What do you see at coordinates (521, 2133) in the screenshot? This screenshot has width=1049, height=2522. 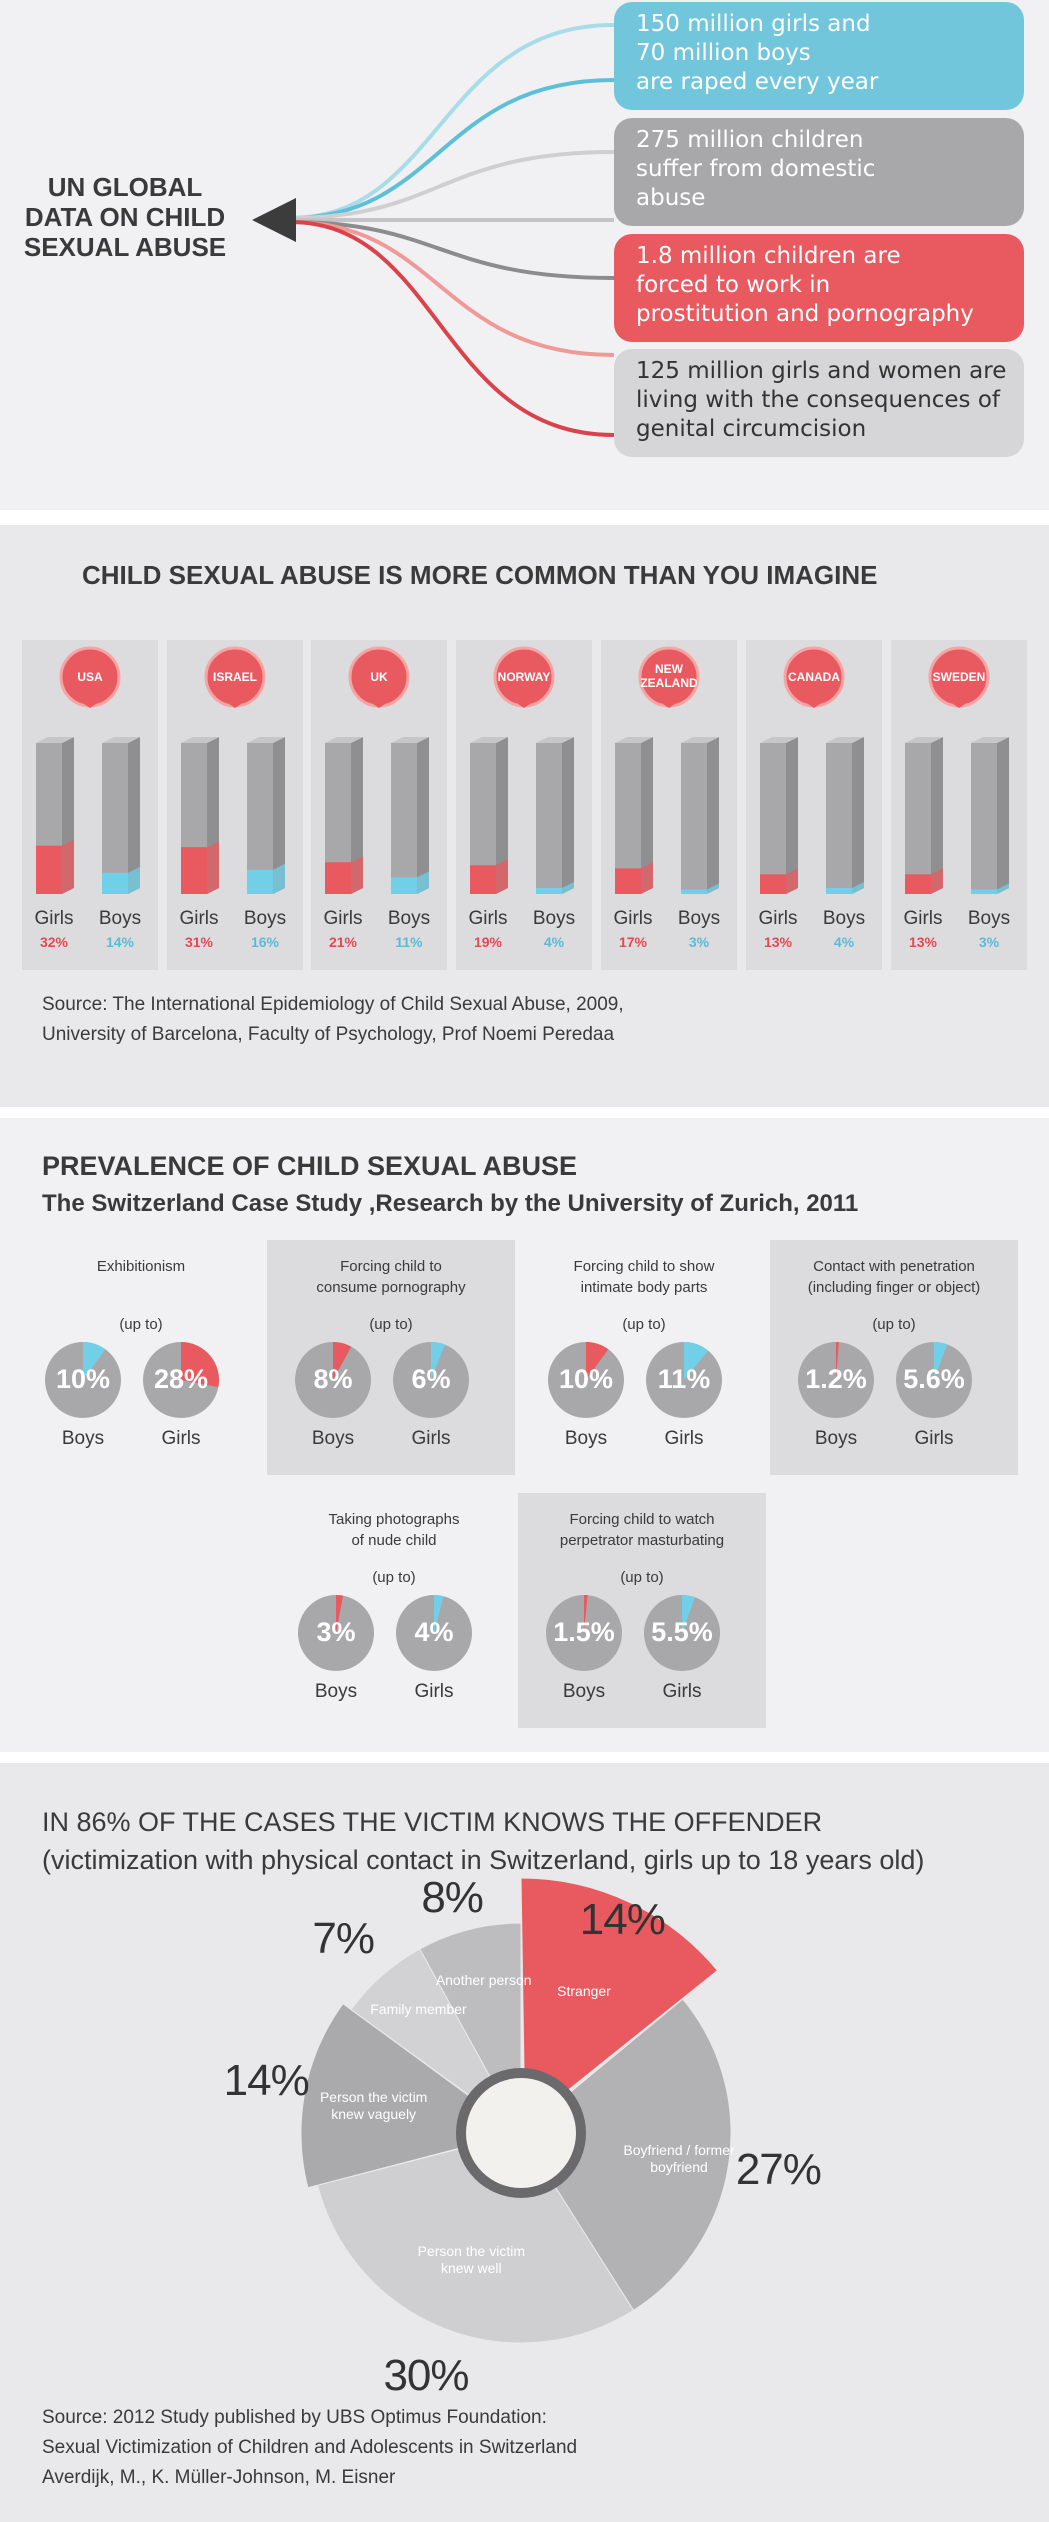 I see `donut-hole` at bounding box center [521, 2133].